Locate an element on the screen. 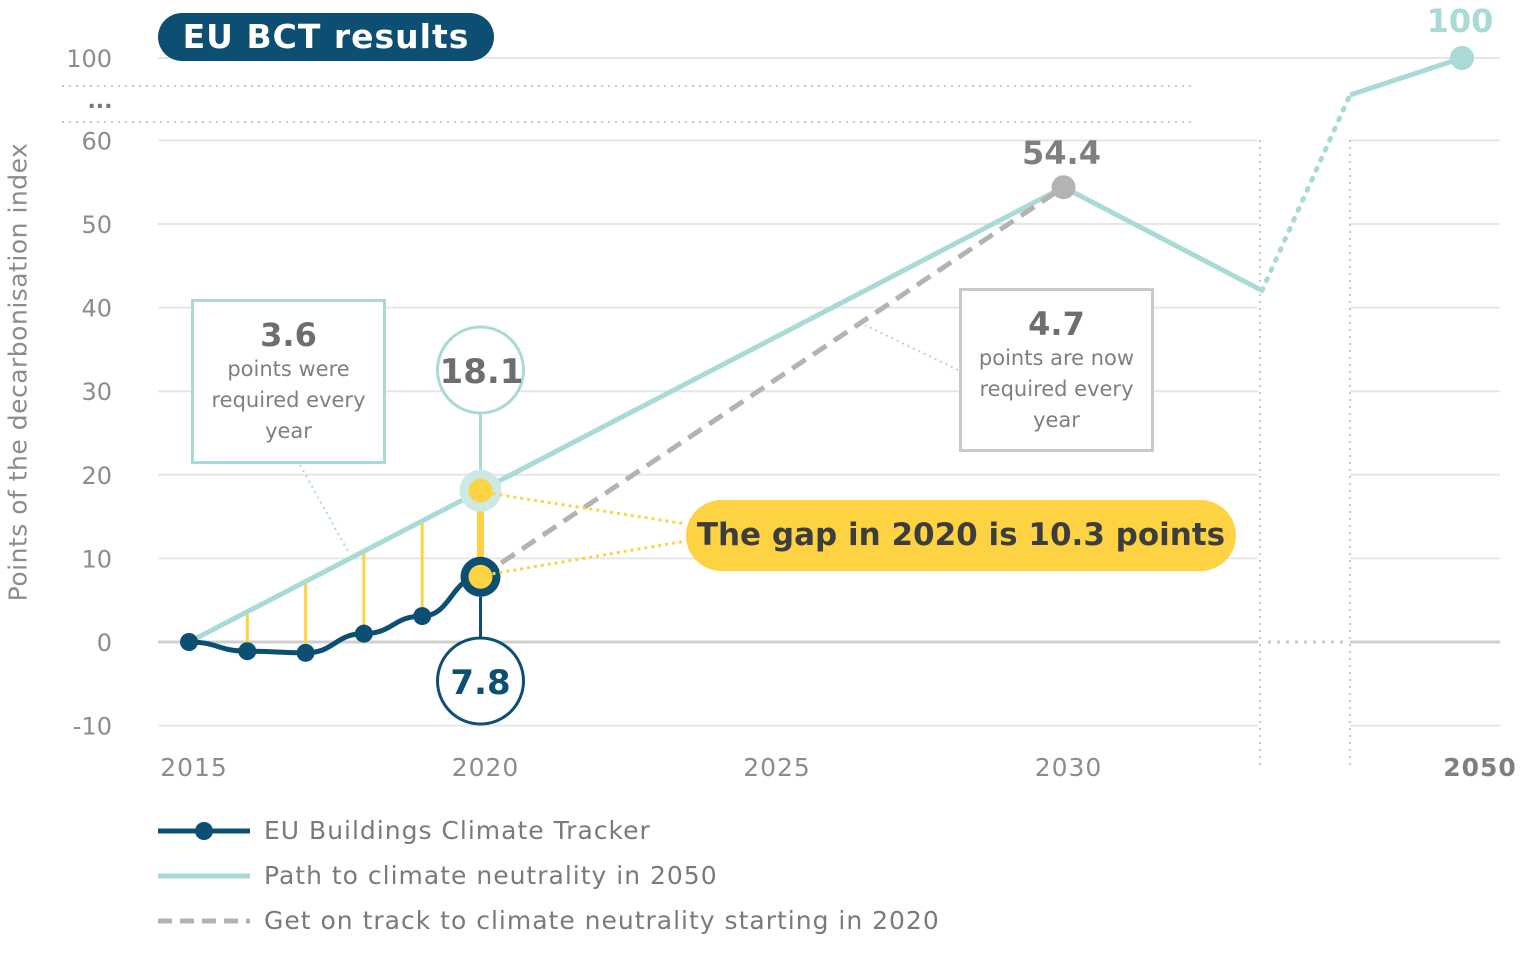  legend-item-path: Path to climate neutrality in 2050 is located at coordinates (548, 875).